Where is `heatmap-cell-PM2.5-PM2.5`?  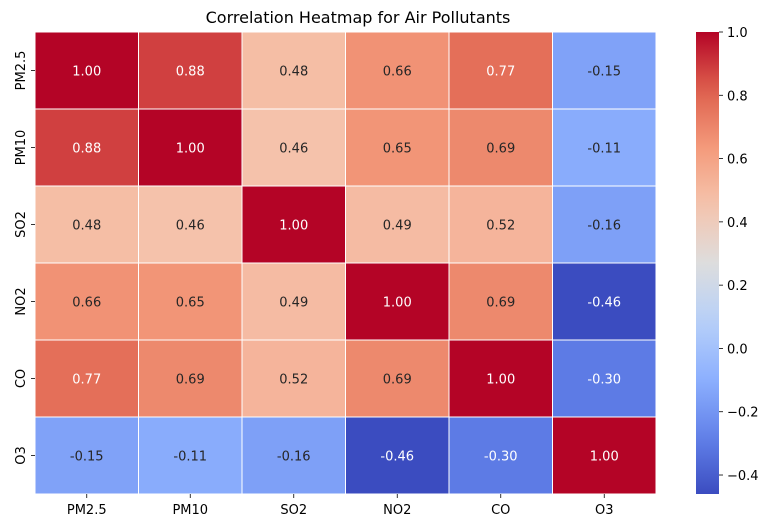 heatmap-cell-PM2.5-PM2.5 is located at coordinates (86, 70).